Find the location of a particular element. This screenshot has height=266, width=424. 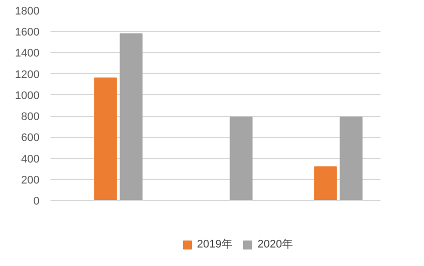

y-tick-label: 1800 is located at coordinates (27, 12).